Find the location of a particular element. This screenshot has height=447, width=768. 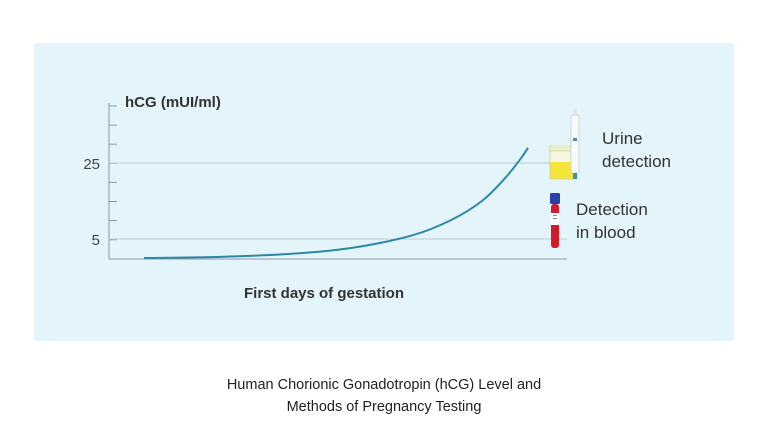

y-tick-label-25: 25 is located at coordinates (91, 164).